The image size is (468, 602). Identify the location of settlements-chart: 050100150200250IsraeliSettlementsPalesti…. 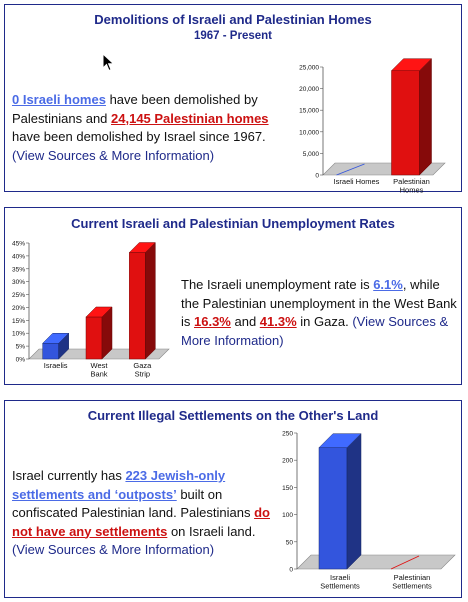
(369, 511).